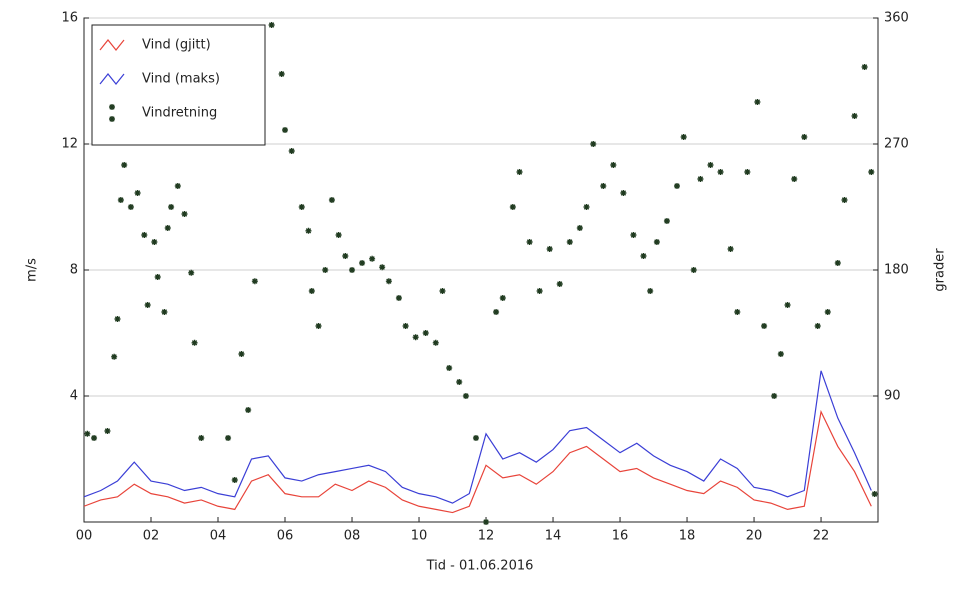  Describe the element at coordinates (74, 396) in the screenshot. I see `y-tick-label: 4` at that location.